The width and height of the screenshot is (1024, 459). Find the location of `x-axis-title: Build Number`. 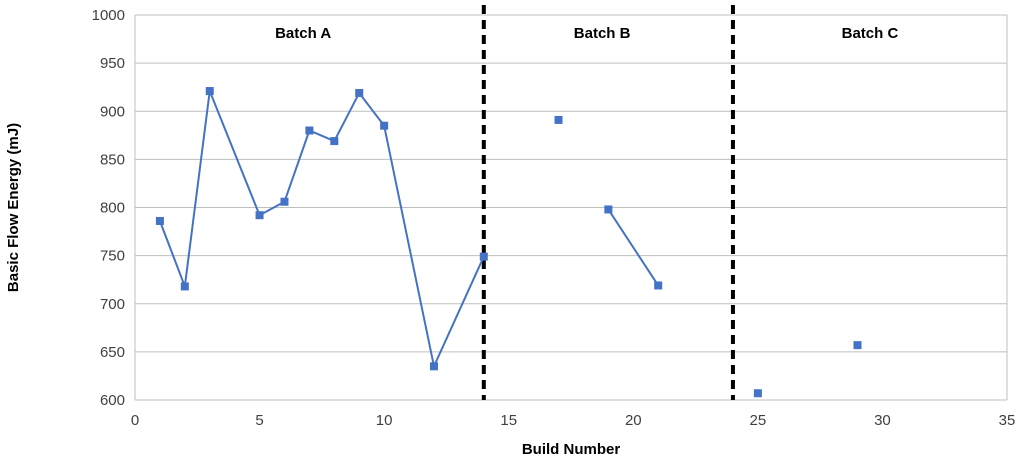

x-axis-title: Build Number is located at coordinates (571, 449).